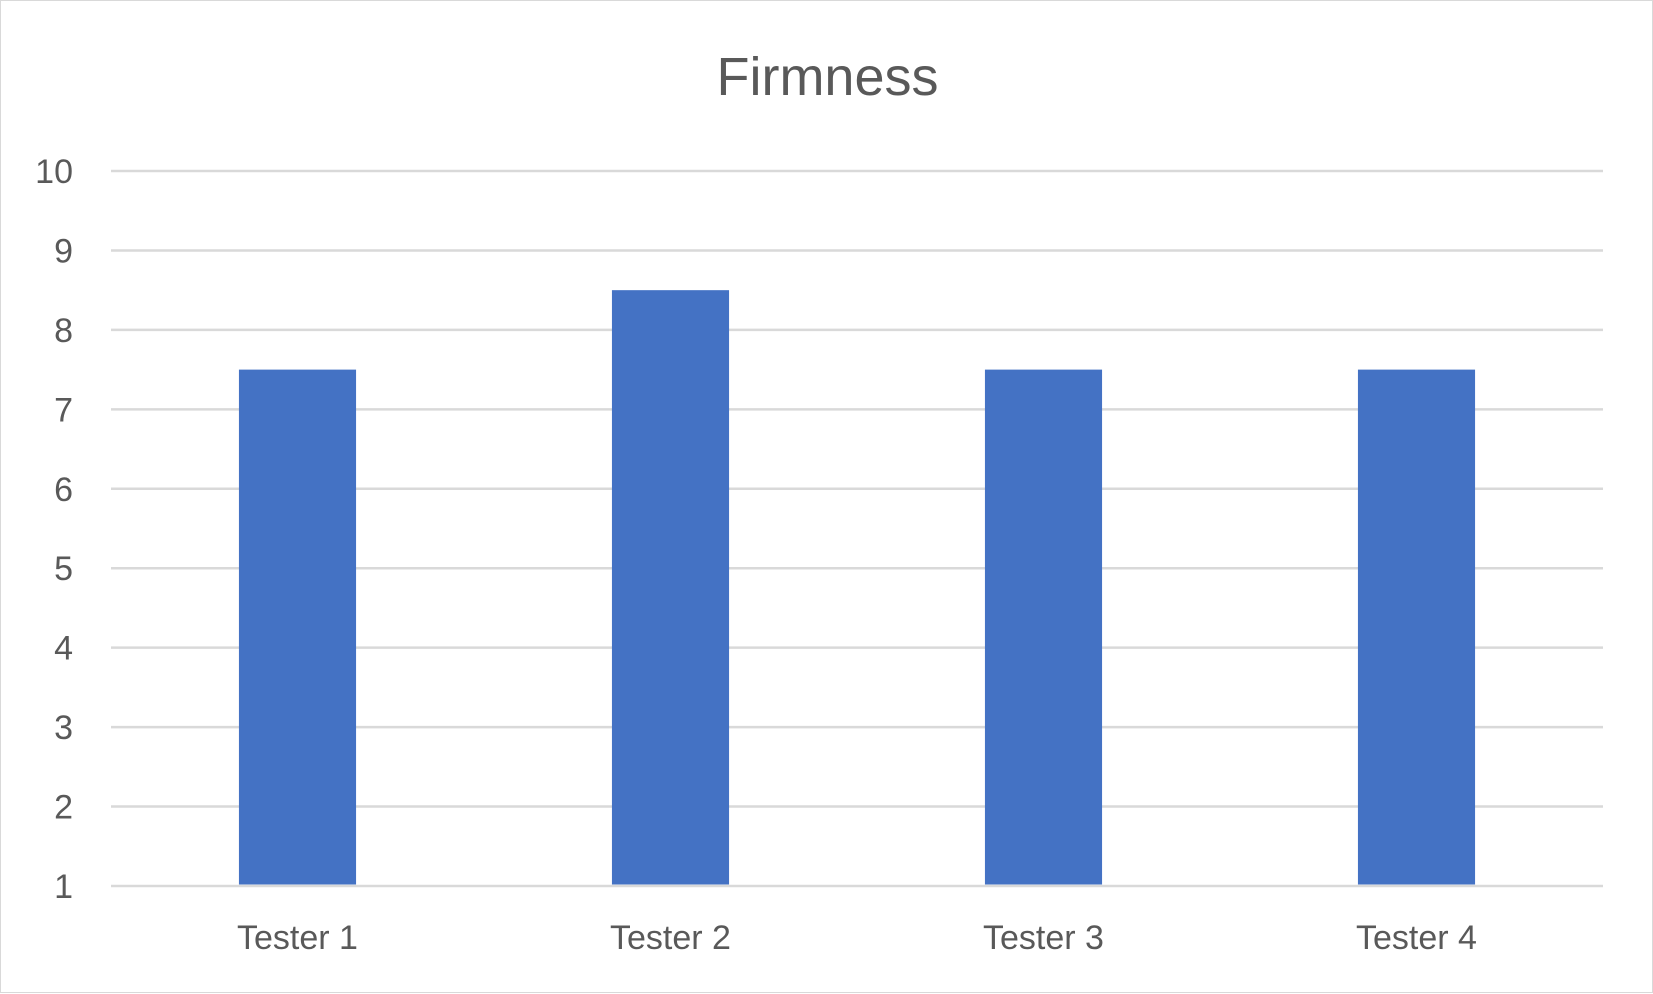 The height and width of the screenshot is (994, 1653). What do you see at coordinates (63, 490) in the screenshot?
I see `y-tick-label-6: 6` at bounding box center [63, 490].